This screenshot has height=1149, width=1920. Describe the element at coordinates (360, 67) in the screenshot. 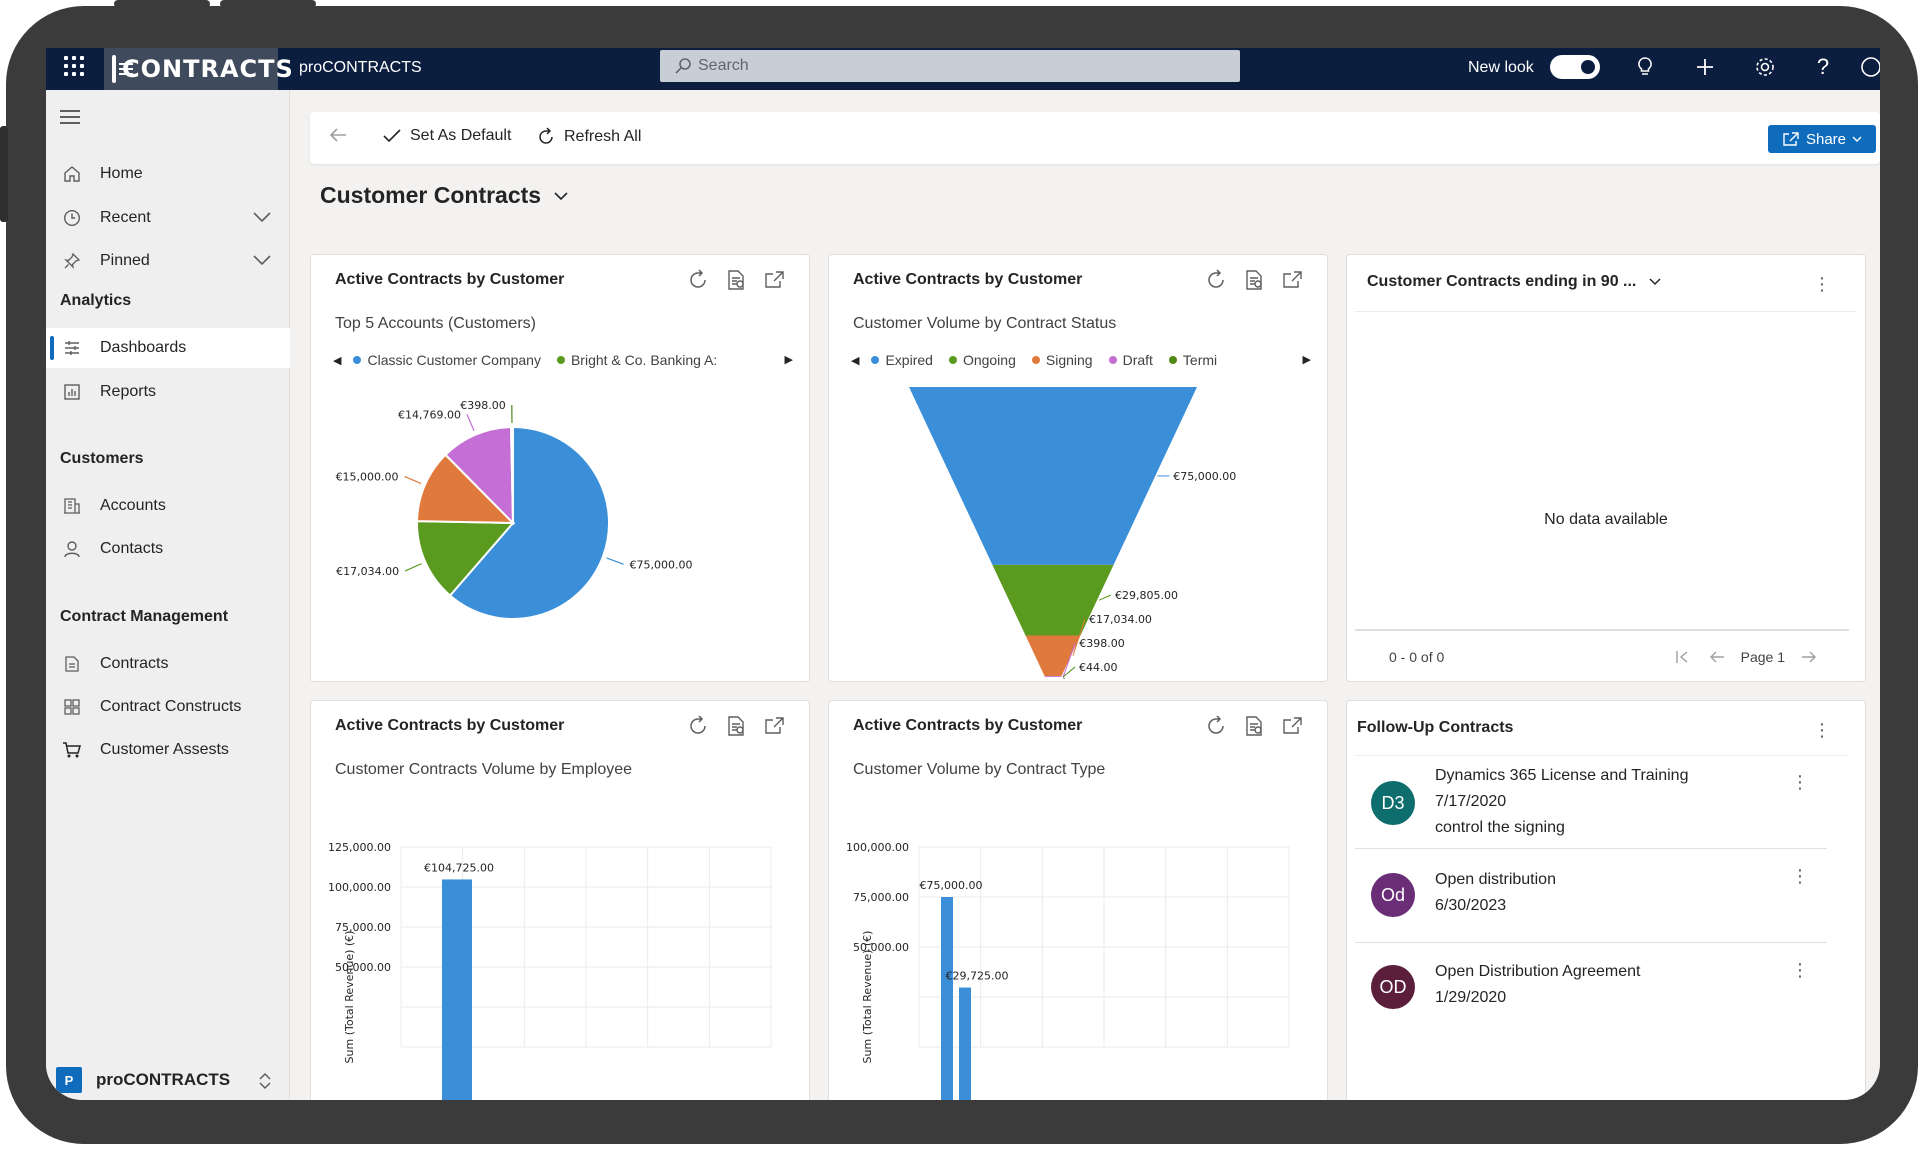

I see `app-name: proCONTRACTS` at that location.